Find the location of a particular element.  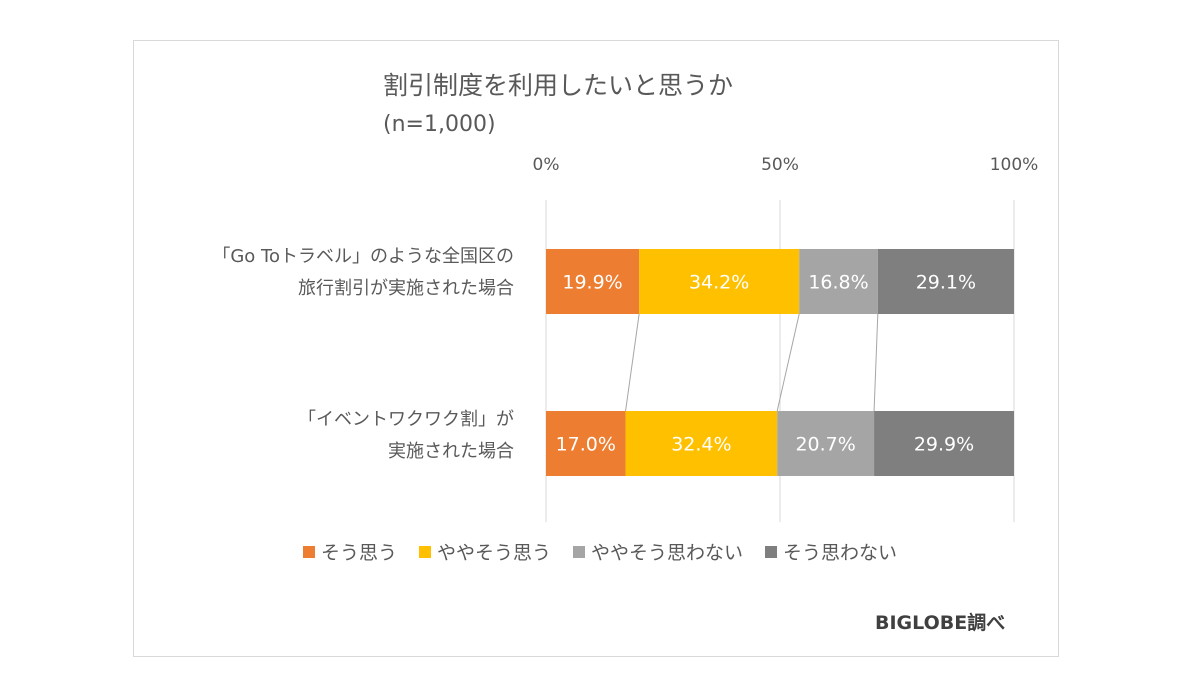

chart-legend: そう思う ややそう思う ややそう思わない そう思わない is located at coordinates (600, 551).